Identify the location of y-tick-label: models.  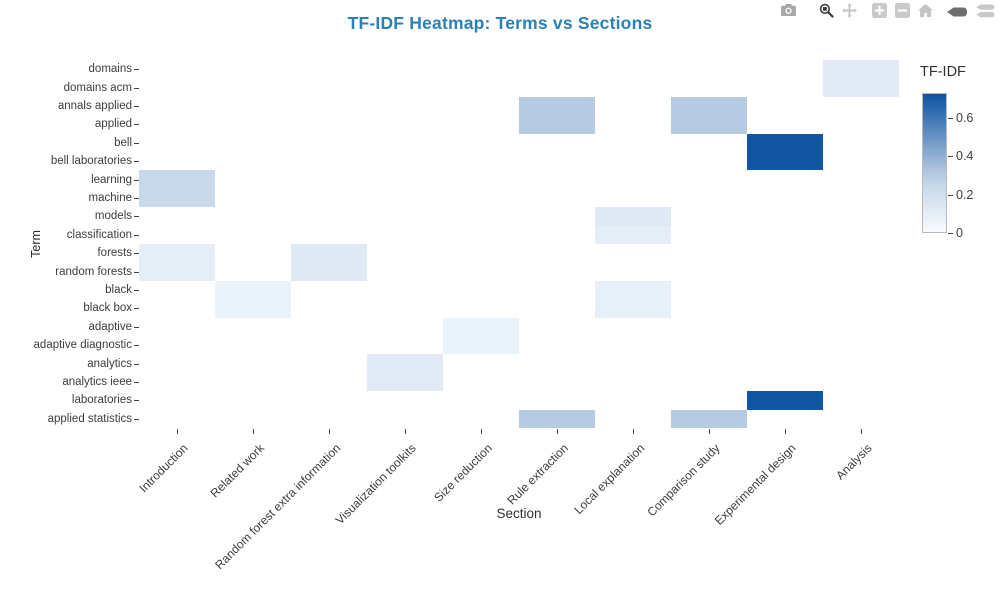
(113, 216).